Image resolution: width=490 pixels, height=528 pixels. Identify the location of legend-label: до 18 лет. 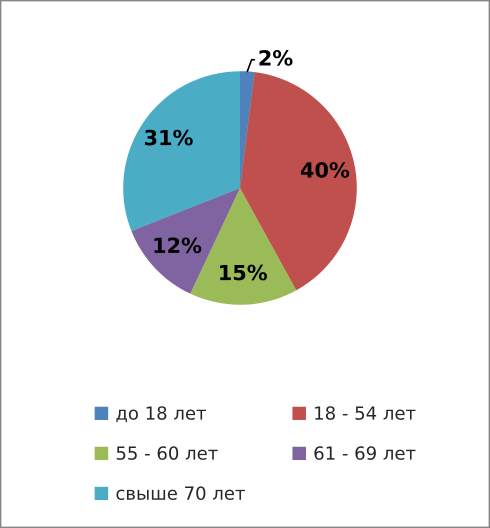
(161, 414).